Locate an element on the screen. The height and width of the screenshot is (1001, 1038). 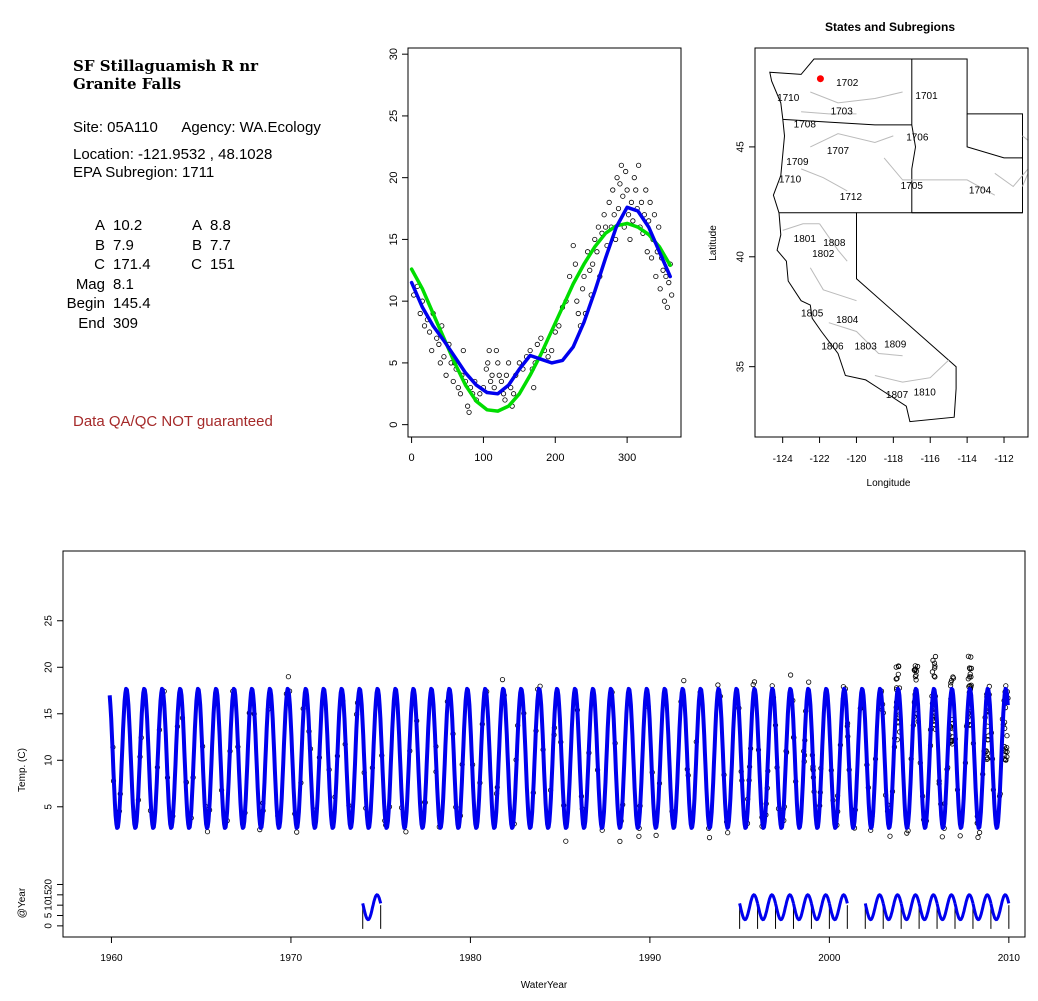
y-tick-label: 25 is located at coordinates (394, 116).